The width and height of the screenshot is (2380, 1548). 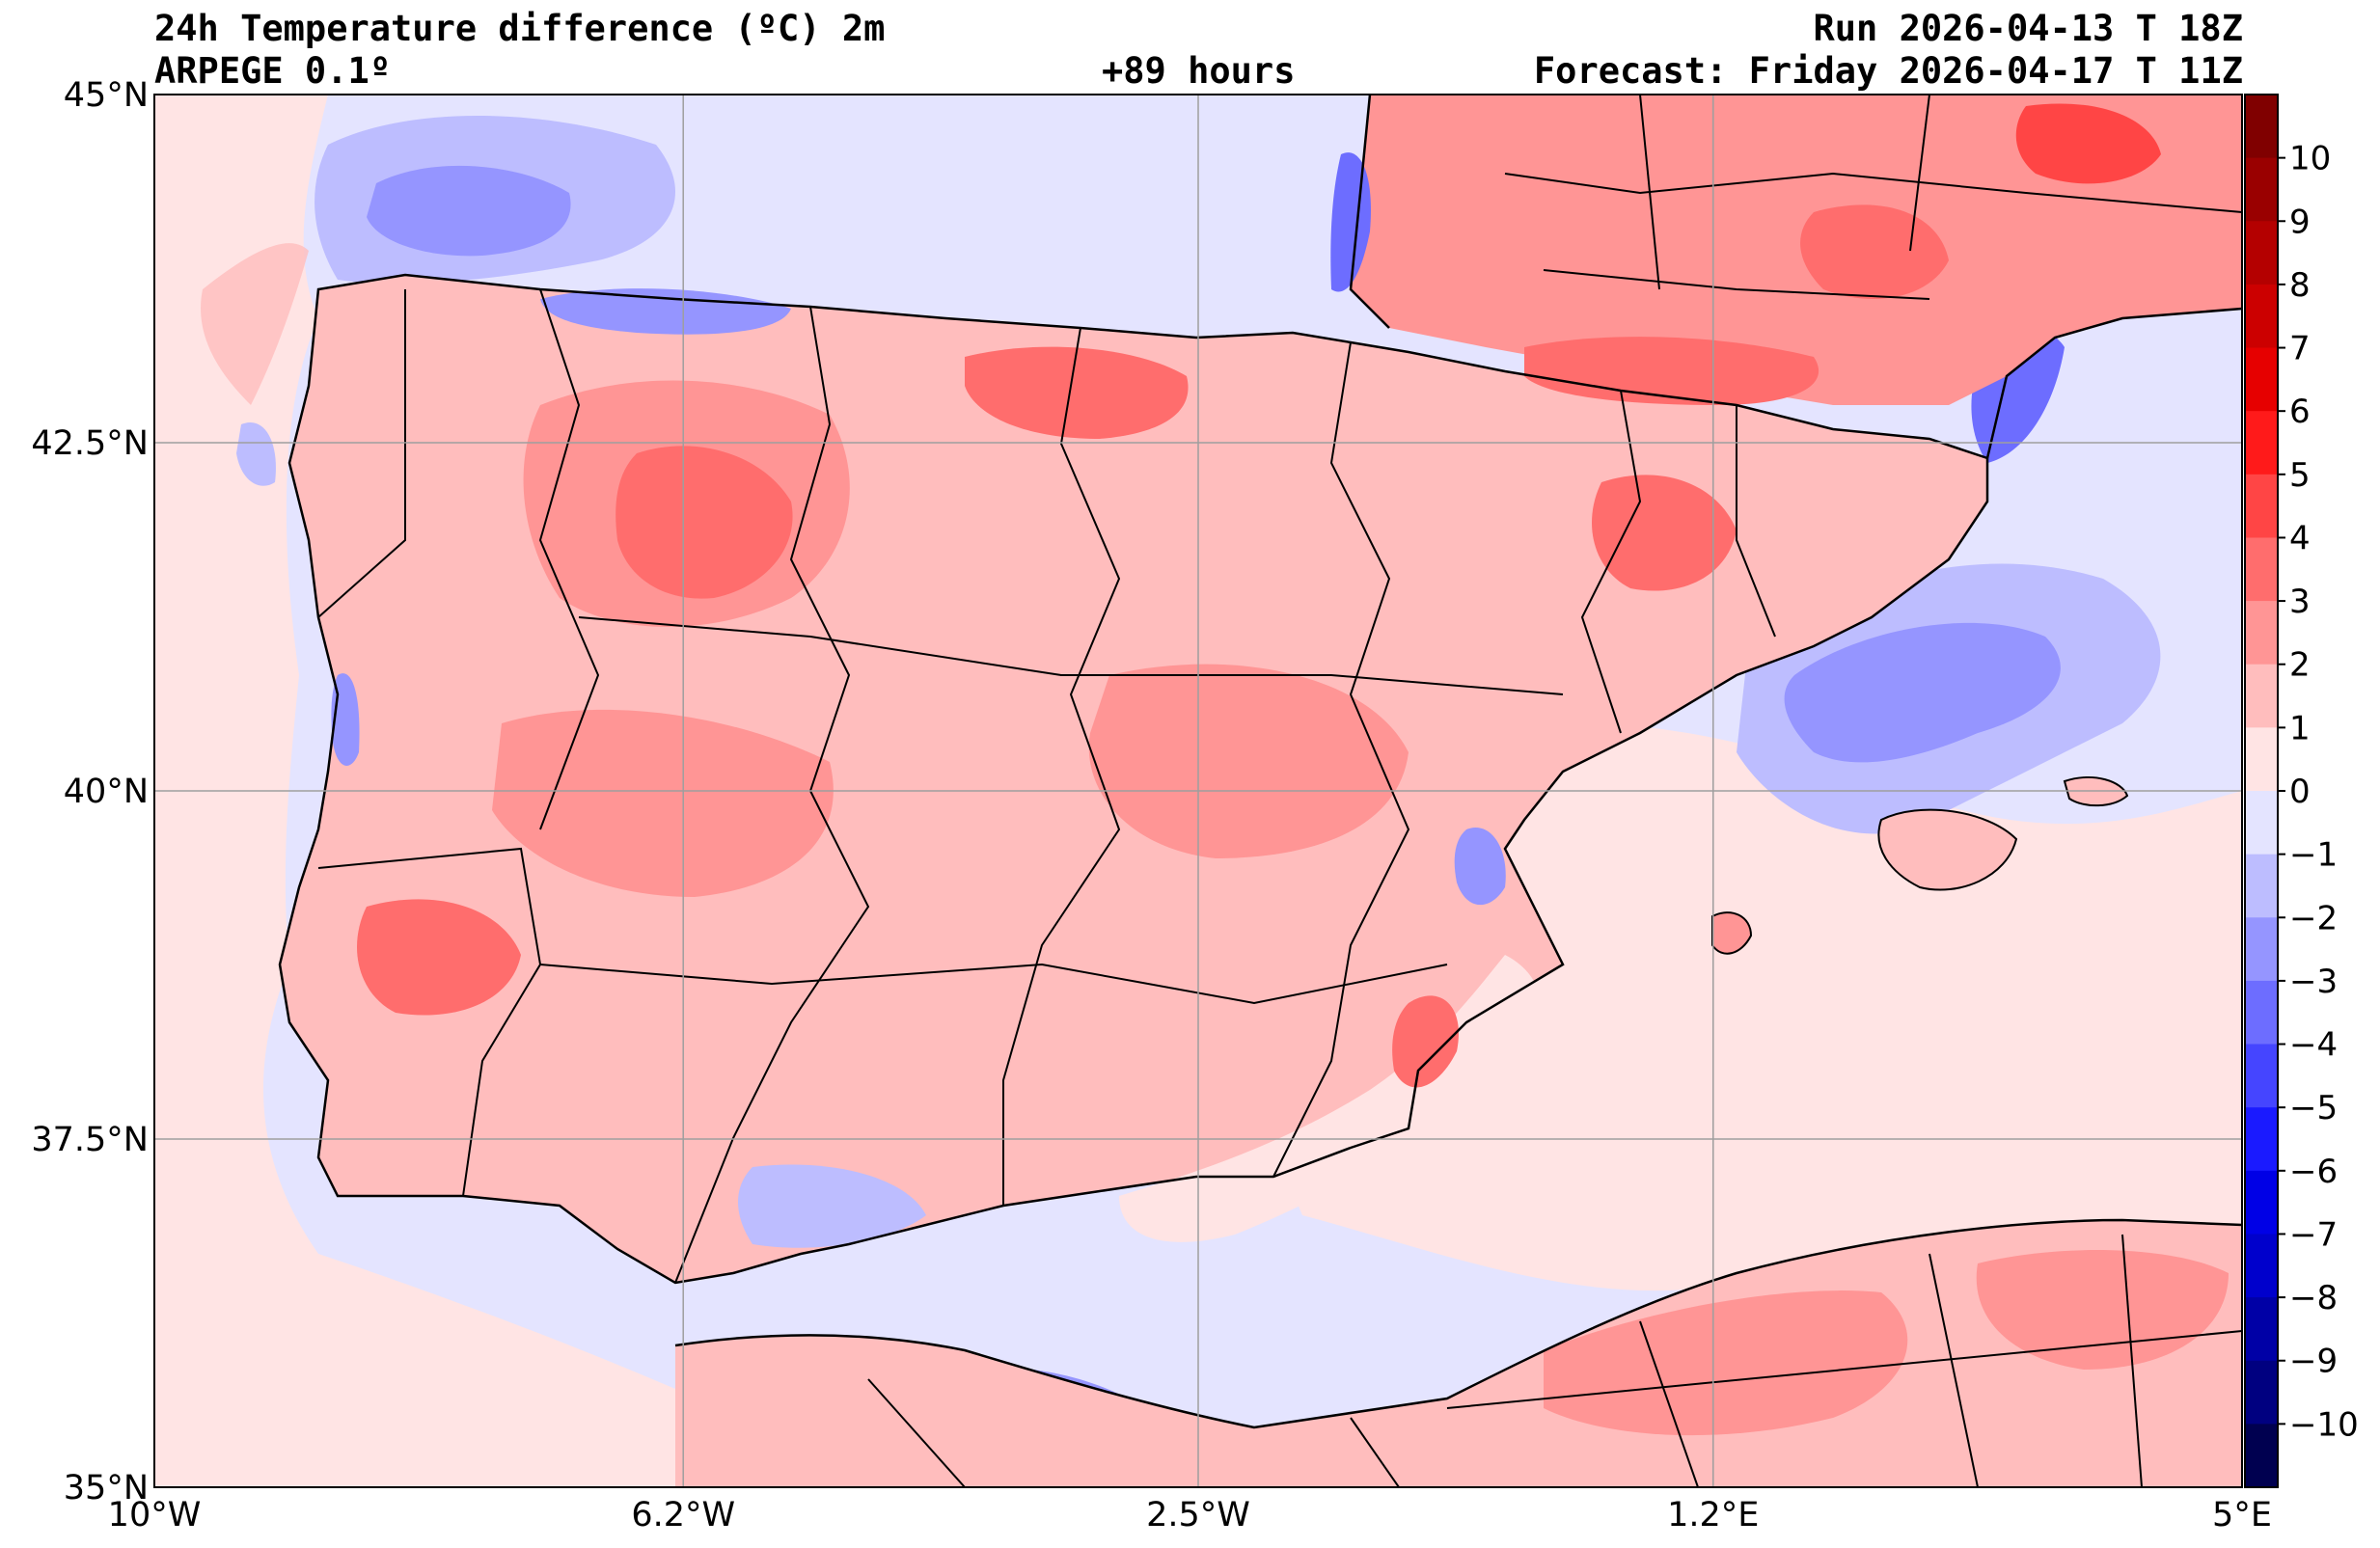 I want to click on longitude-axis: 10°W 6.2°W 2.5°W 1.2°E 5°E, so click(x=1190, y=1515).